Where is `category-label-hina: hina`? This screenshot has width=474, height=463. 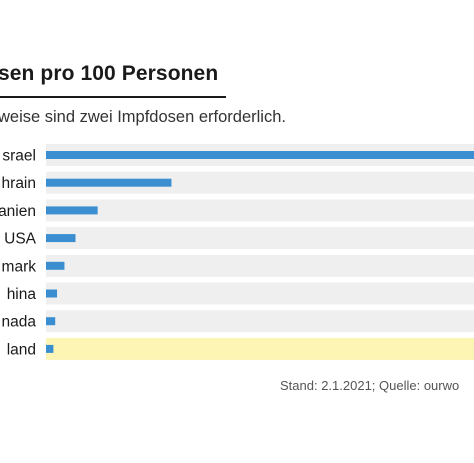 category-label-hina: hina is located at coordinates (22, 294).